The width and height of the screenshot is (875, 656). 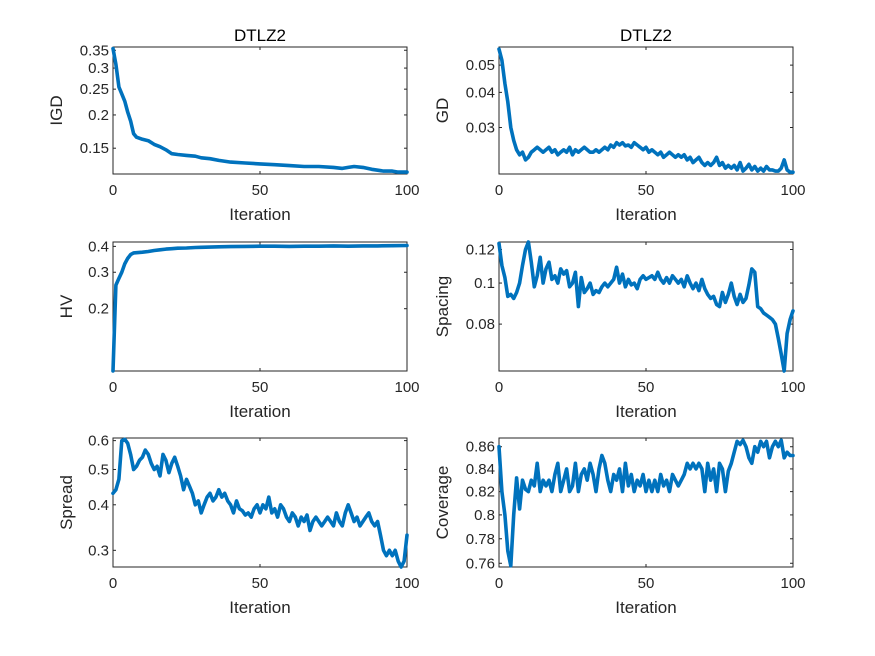 What do you see at coordinates (94, 89) in the screenshot?
I see `y-tick-label: 0.25` at bounding box center [94, 89].